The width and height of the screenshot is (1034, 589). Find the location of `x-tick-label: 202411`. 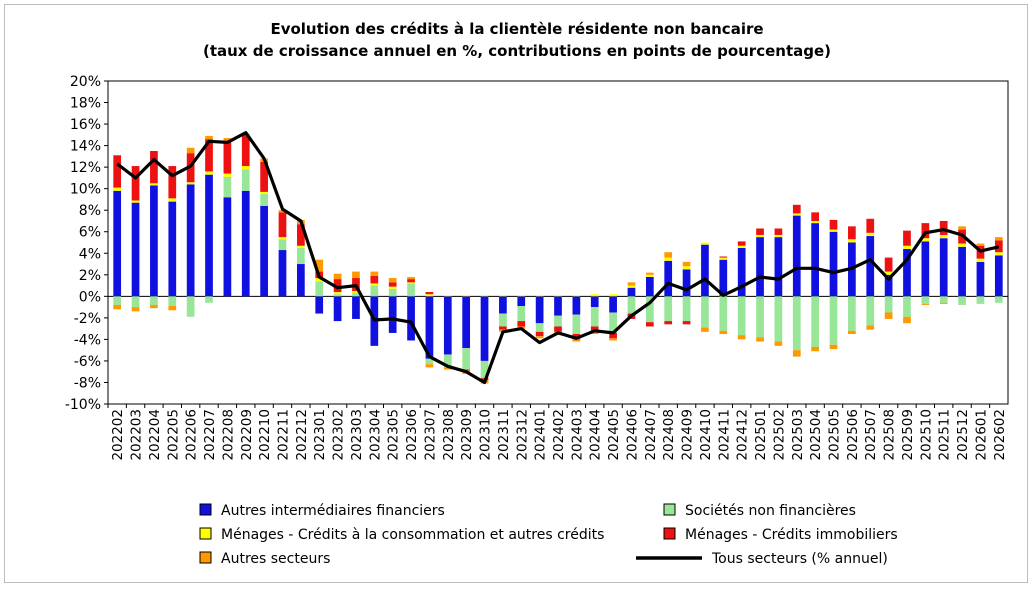

x-tick-label: 202411 is located at coordinates (724, 435).